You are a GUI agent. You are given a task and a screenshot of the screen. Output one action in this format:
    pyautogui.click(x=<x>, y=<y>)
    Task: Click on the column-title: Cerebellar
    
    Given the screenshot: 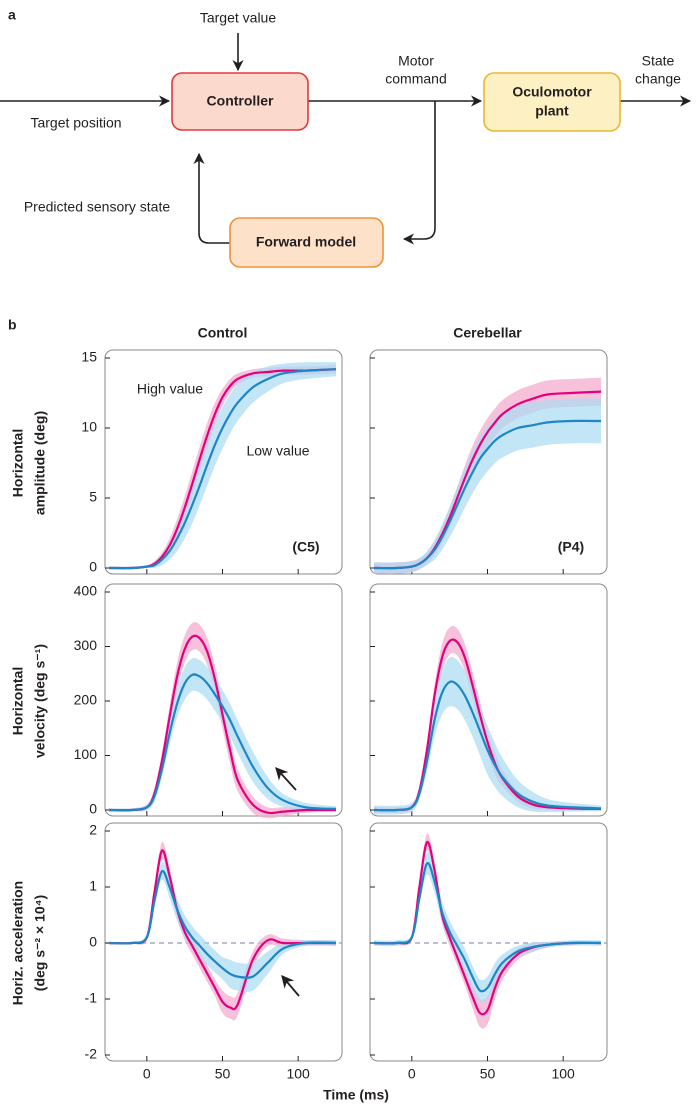 What is the action you would take?
    pyautogui.click(x=487, y=333)
    